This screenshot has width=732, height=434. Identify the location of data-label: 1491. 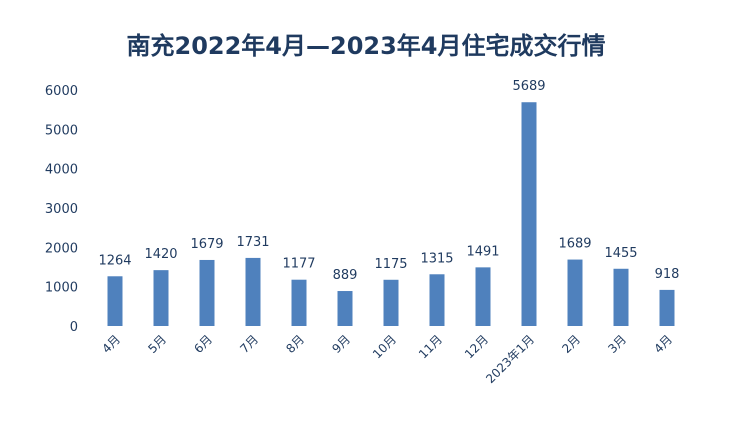
(482, 251).